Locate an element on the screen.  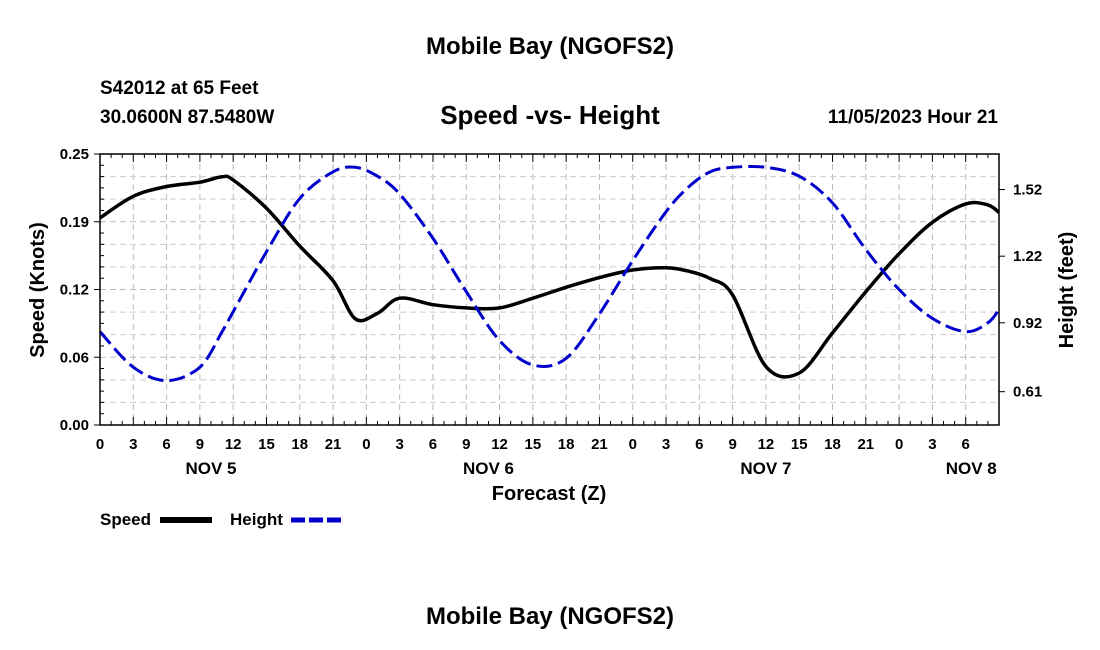
legend: Speed Height is located at coordinates (221, 519).